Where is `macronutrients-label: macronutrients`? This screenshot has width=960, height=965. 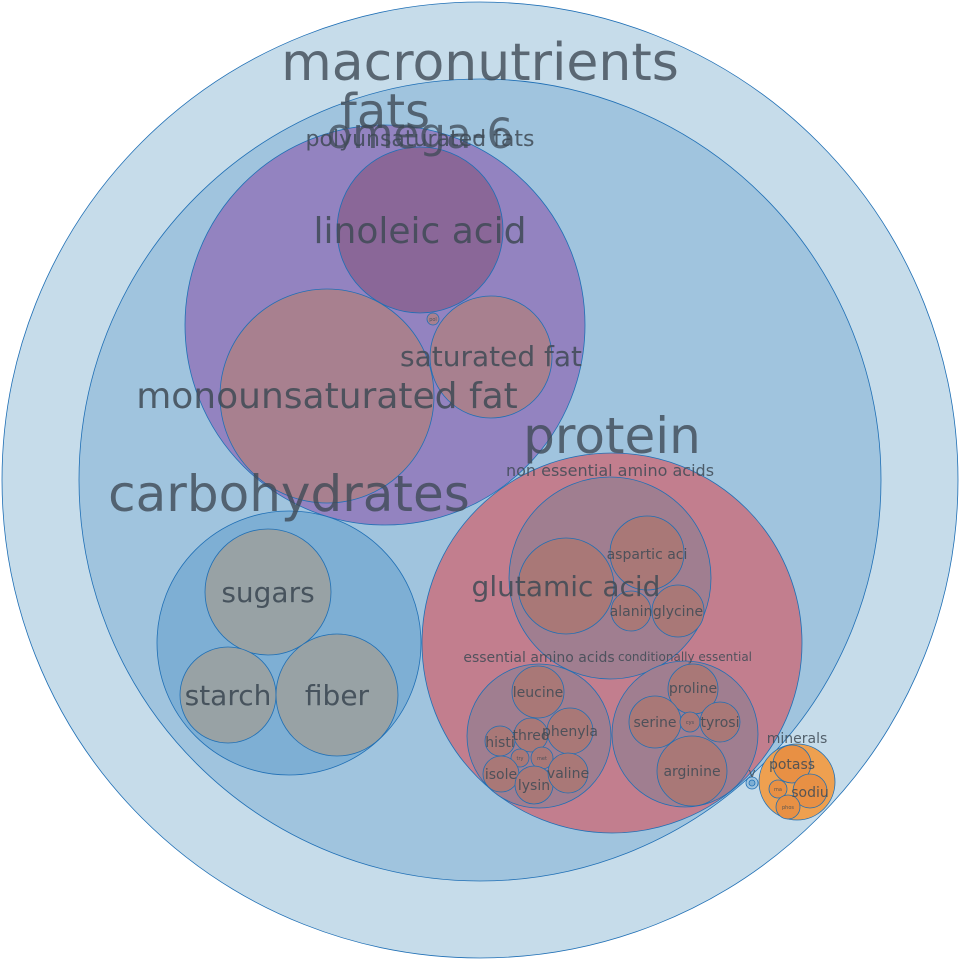
macronutrients-label: macronutrients is located at coordinates (480, 63).